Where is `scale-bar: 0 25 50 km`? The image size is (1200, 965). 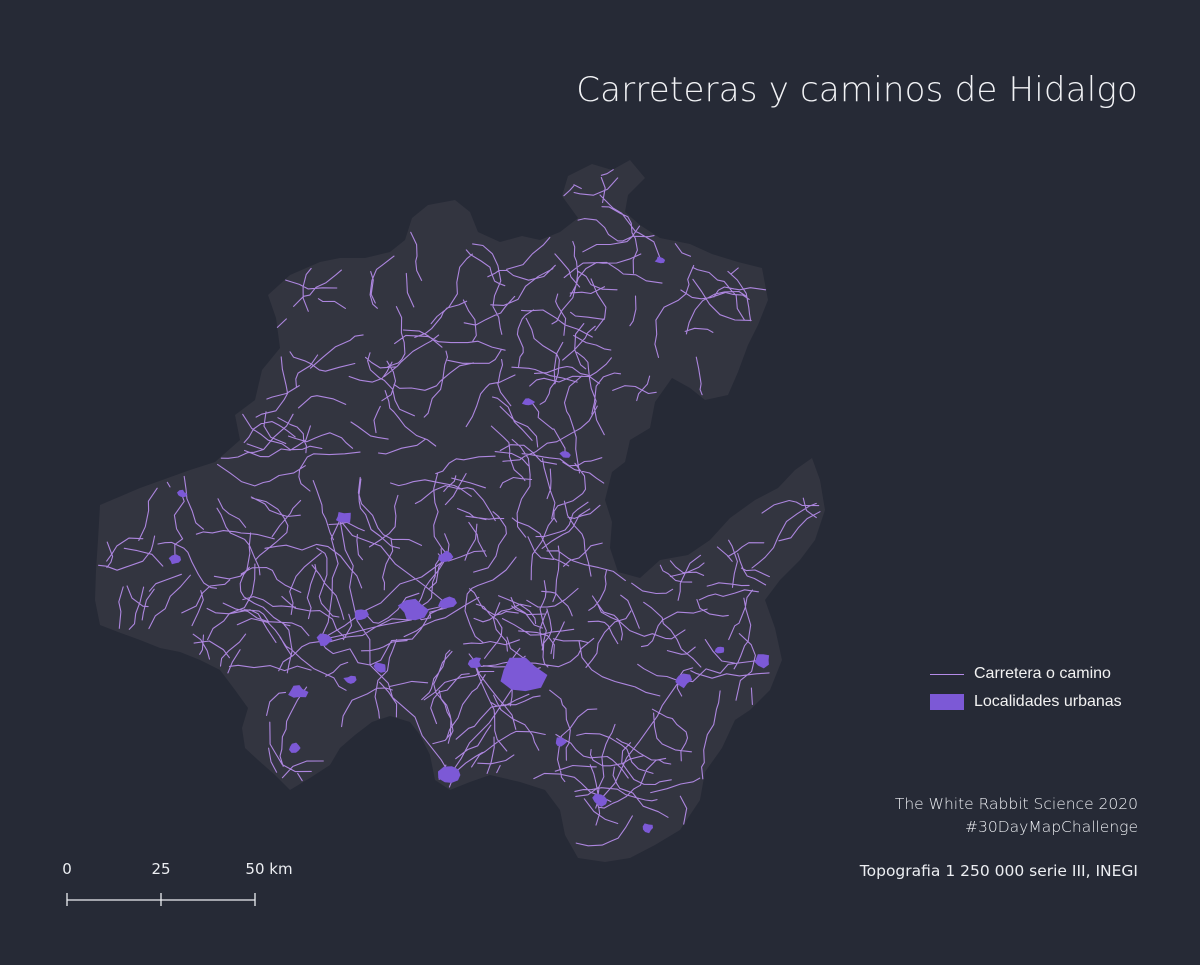
scale-bar: 0 25 50 km is located at coordinates (176, 885).